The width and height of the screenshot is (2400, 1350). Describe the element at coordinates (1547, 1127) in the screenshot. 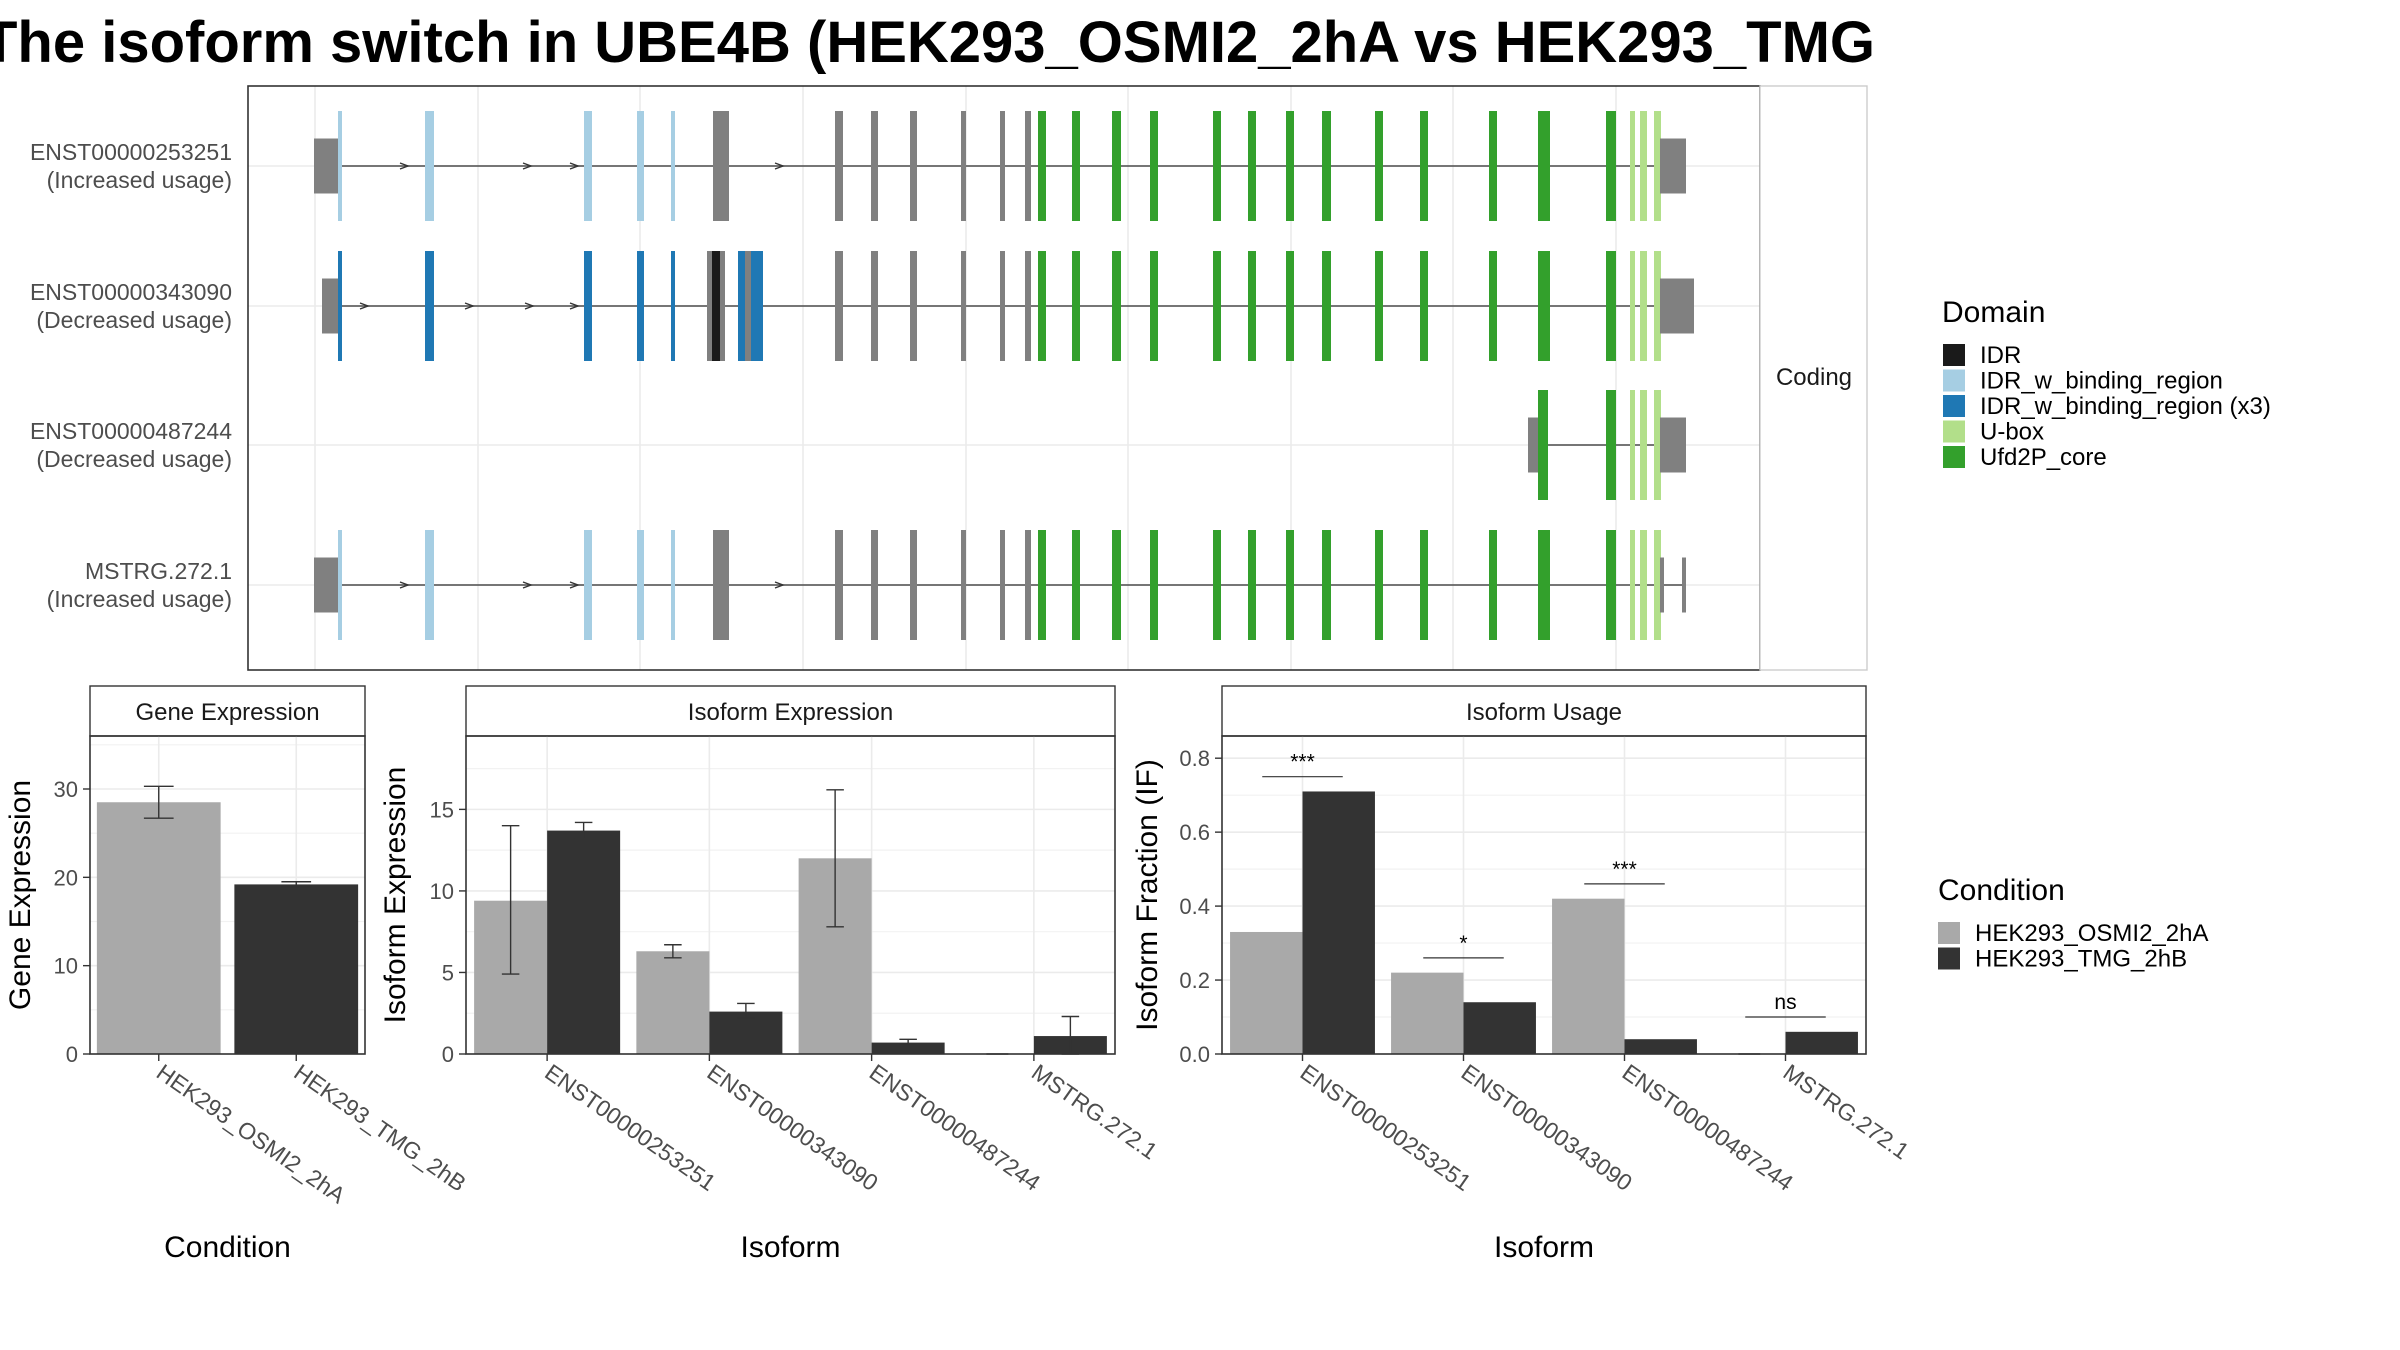

I see `x-tick-label: ENST00000343090` at that location.